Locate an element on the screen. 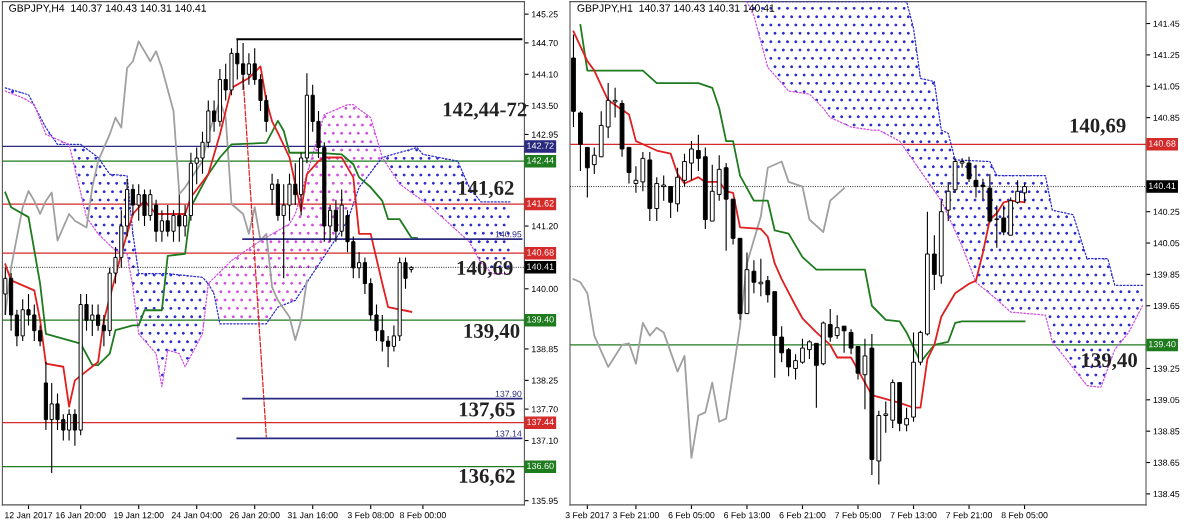  x-tick-label: 7 Feb 05:00 is located at coordinates (858, 515).